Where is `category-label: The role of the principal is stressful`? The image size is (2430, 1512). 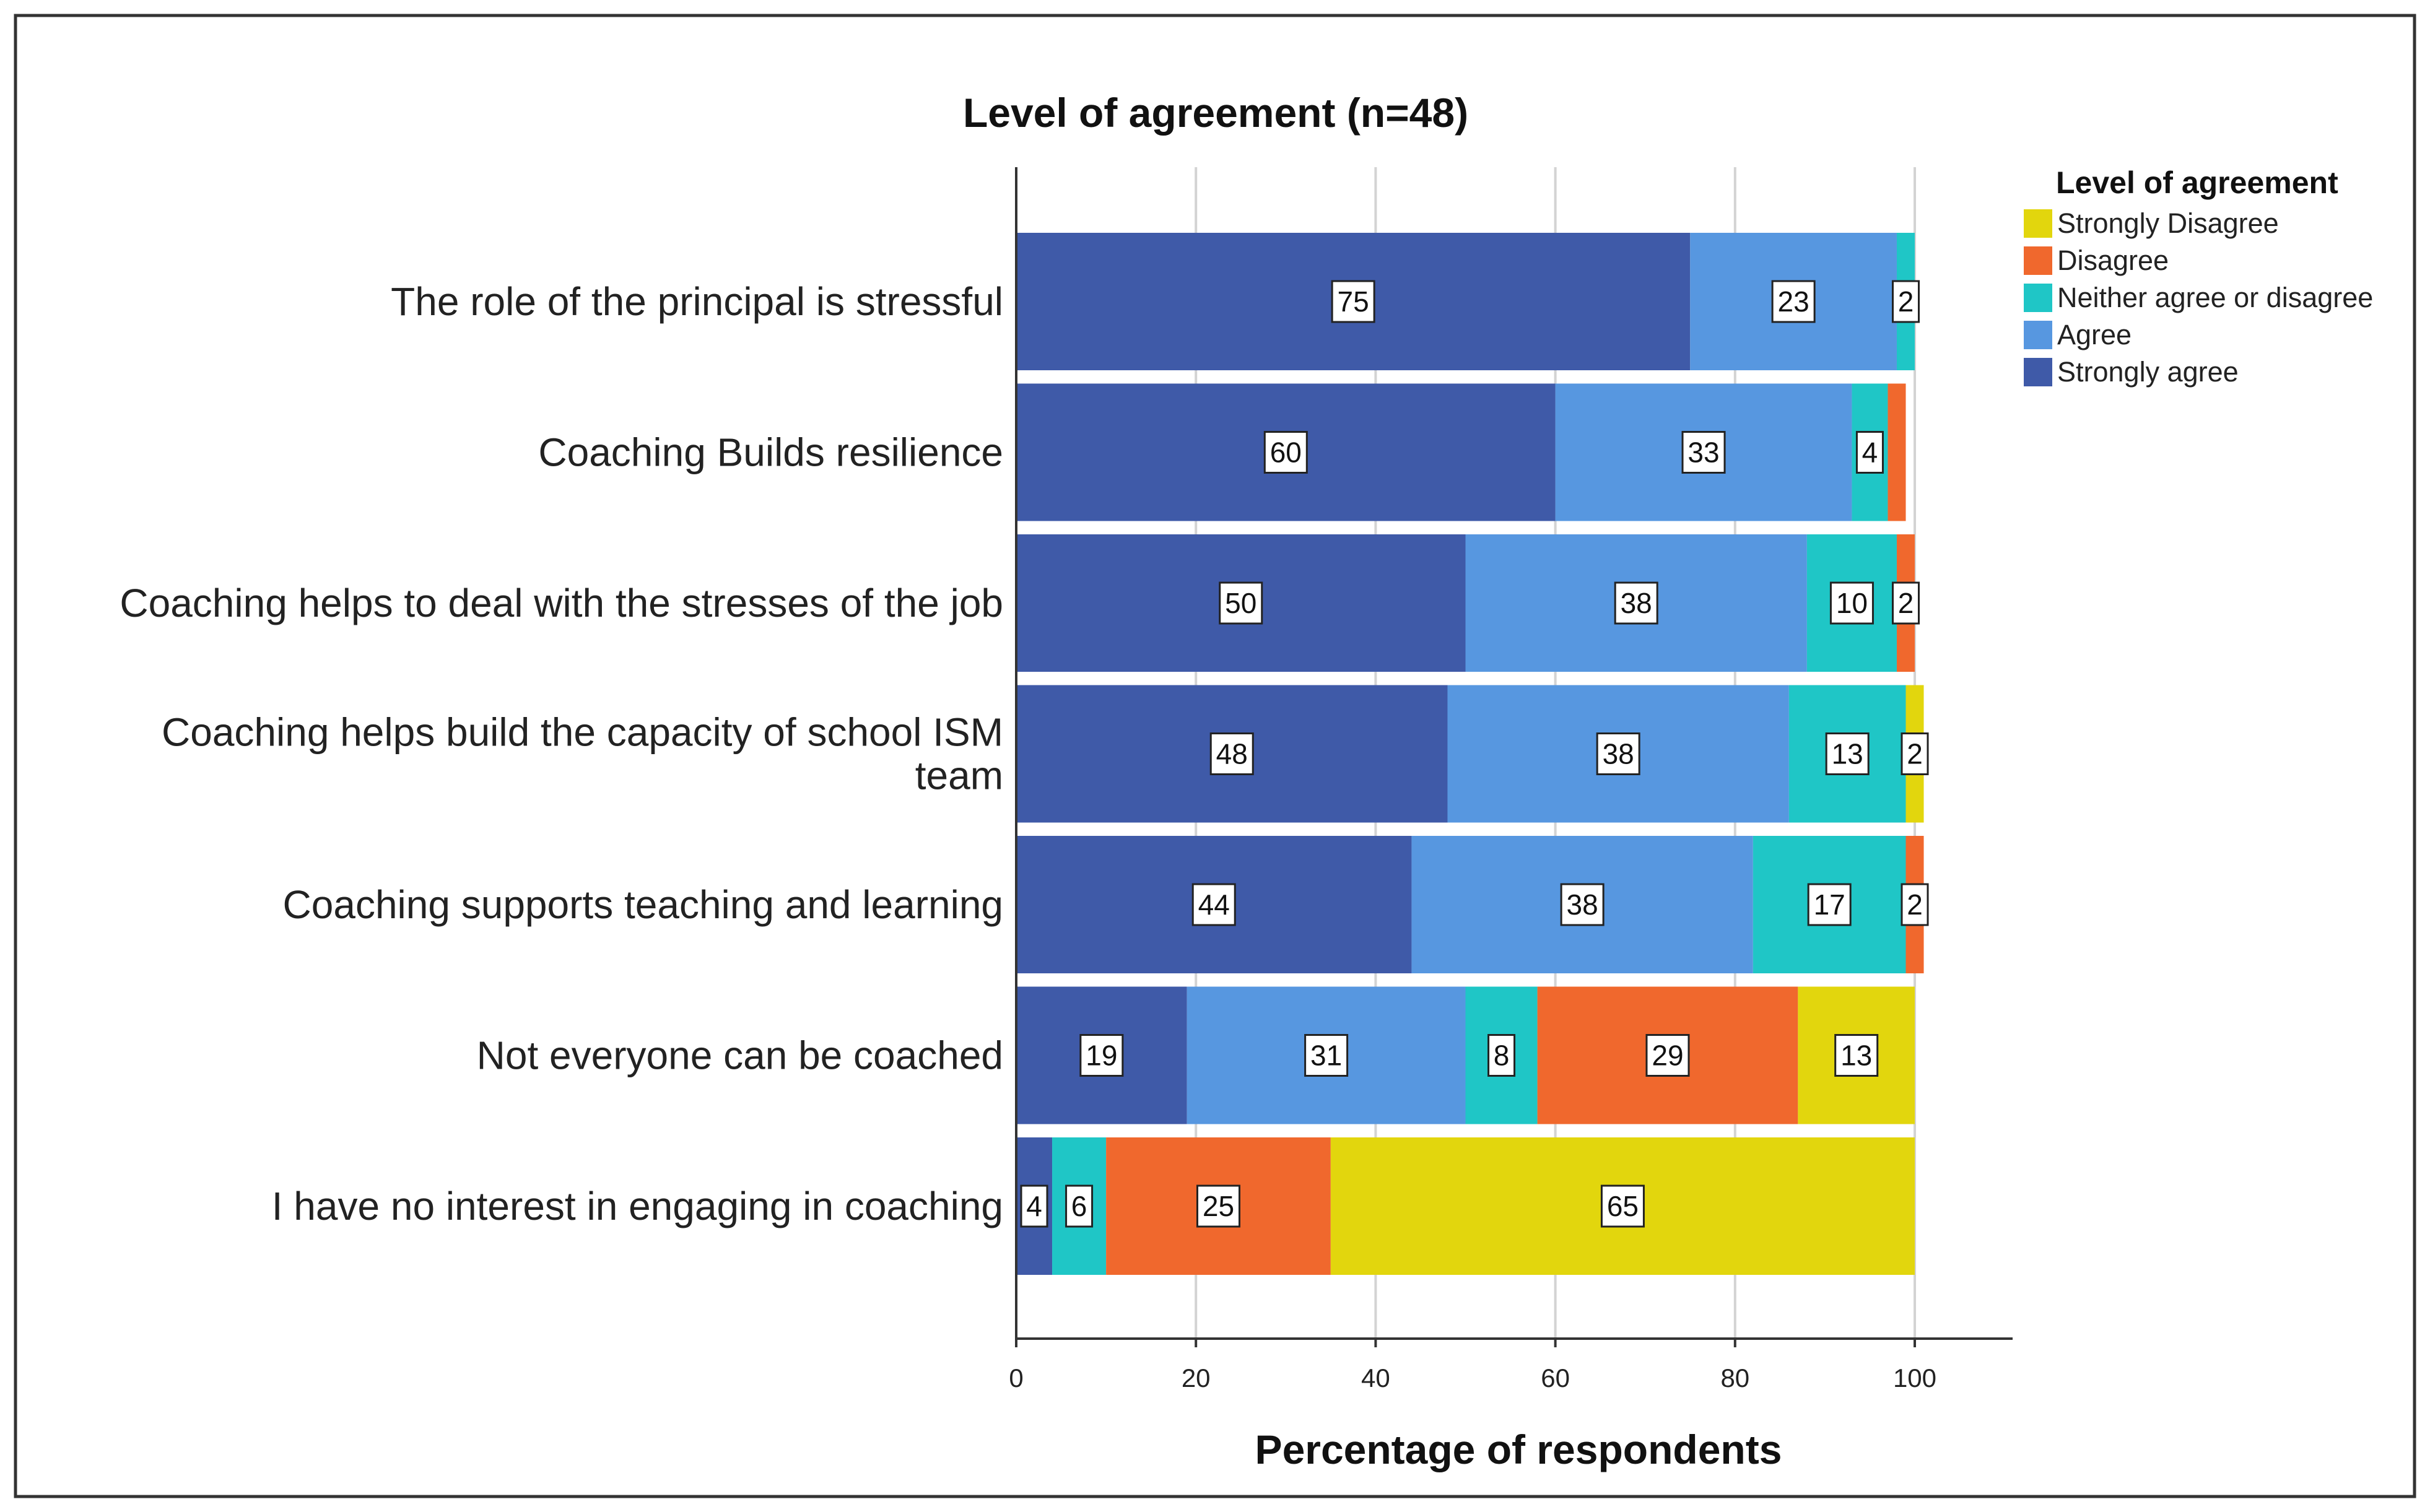 category-label: The role of the principal is stressful is located at coordinates (697, 301).